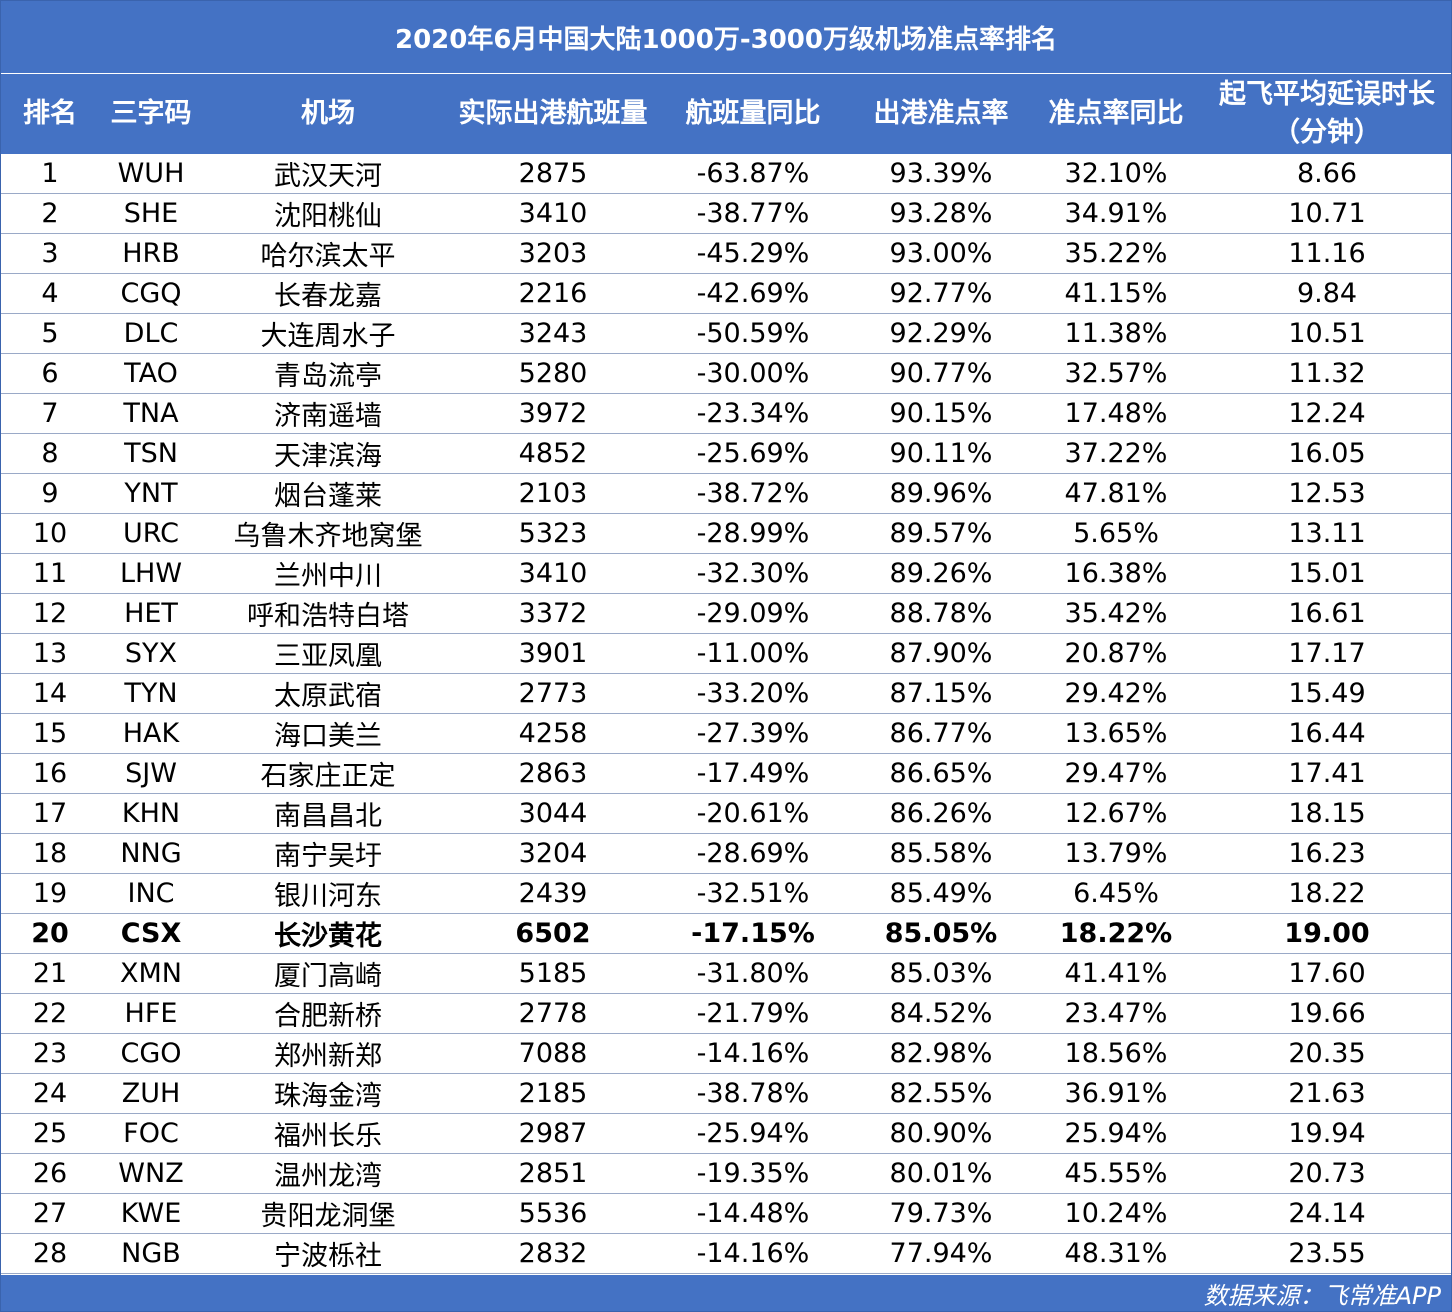 Image resolution: width=1452 pixels, height=1312 pixels. I want to click on header-delay-line2: （分钟）, so click(1327, 132).